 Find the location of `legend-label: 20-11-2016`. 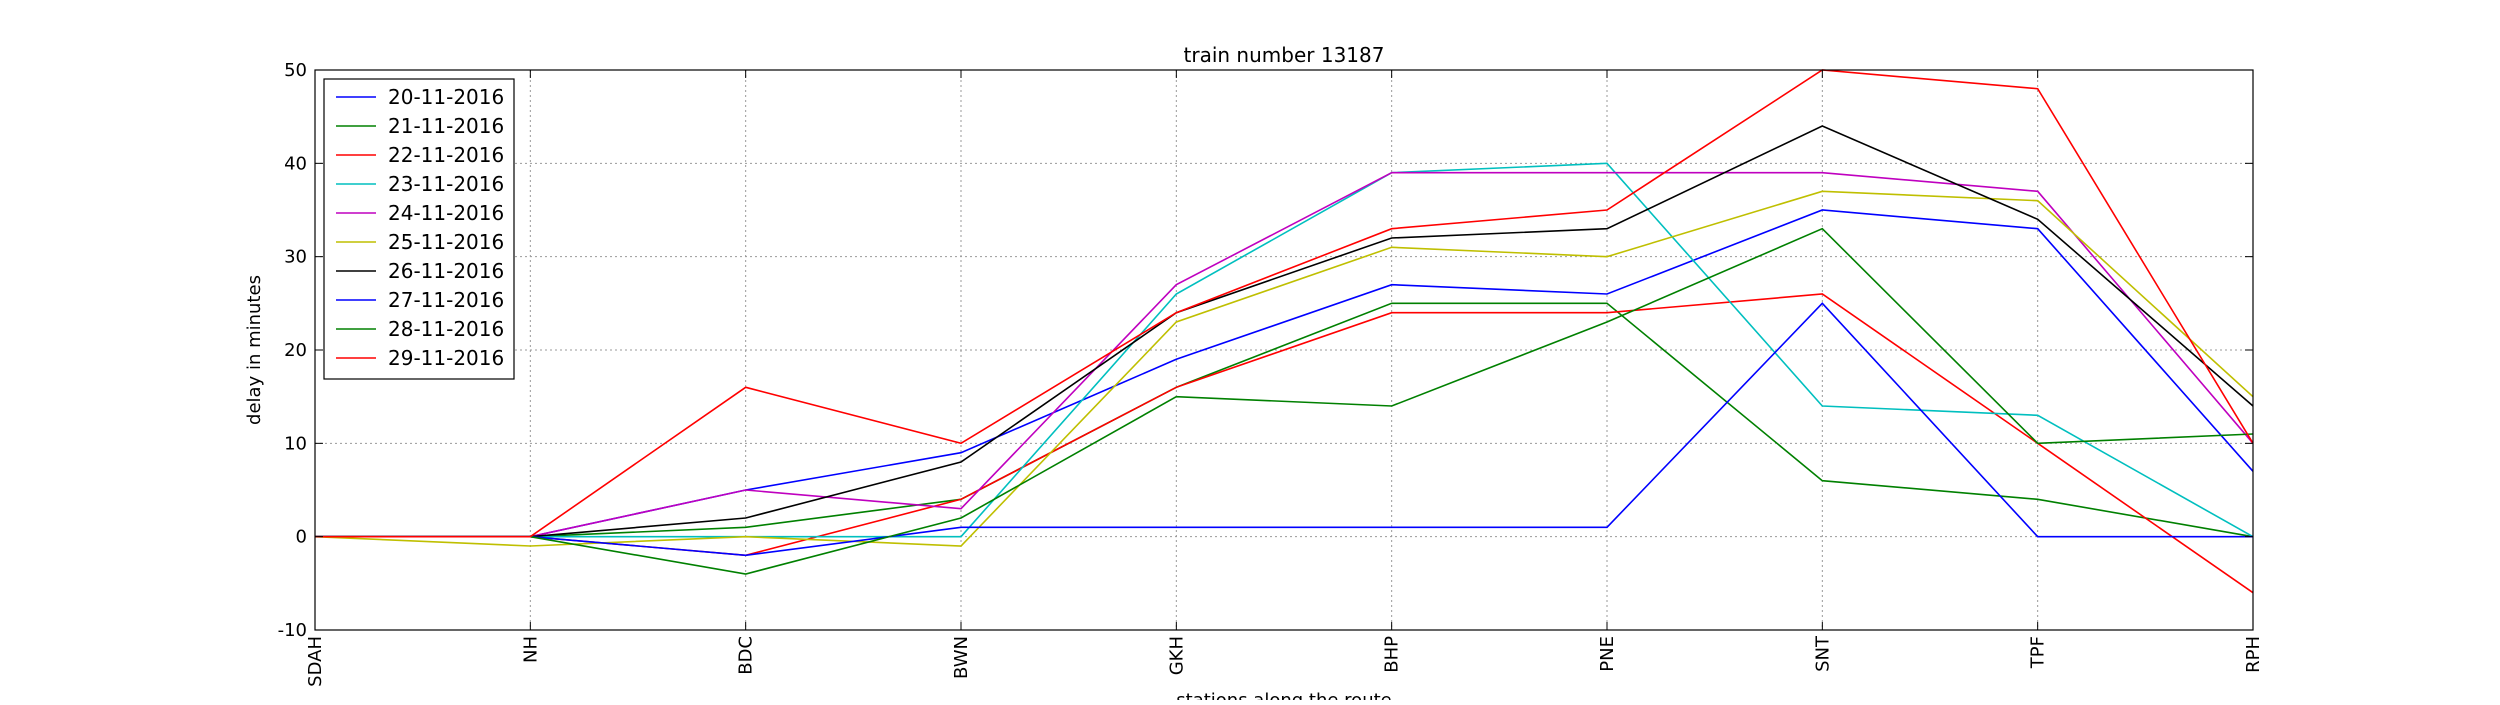

legend-label: 20-11-2016 is located at coordinates (446, 97).